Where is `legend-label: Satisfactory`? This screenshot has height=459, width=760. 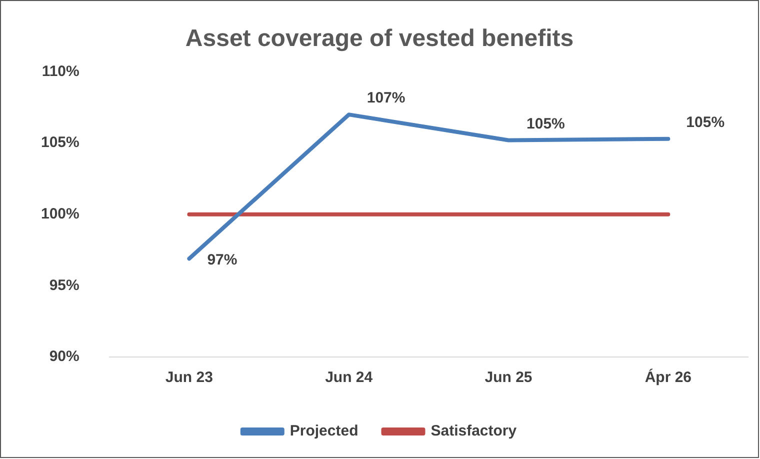 legend-label: Satisfactory is located at coordinates (474, 431).